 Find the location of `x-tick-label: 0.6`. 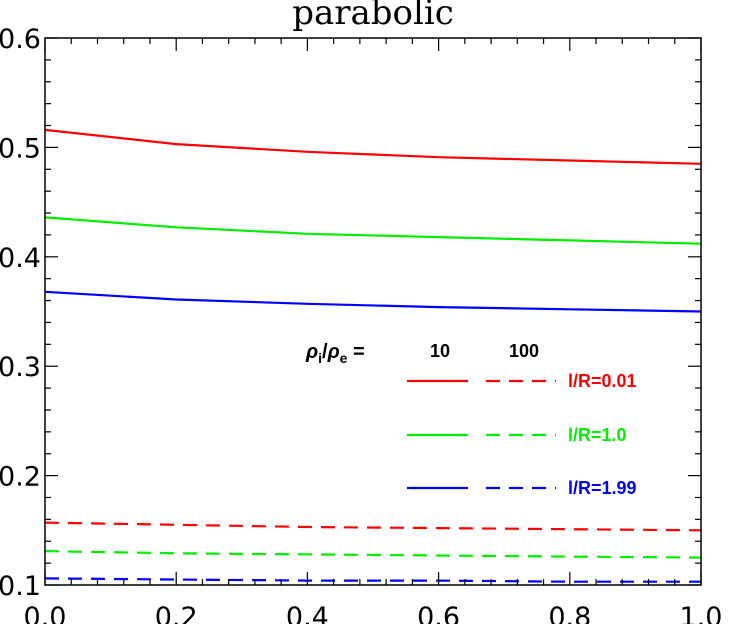

x-tick-label: 0.6 is located at coordinates (438, 613).